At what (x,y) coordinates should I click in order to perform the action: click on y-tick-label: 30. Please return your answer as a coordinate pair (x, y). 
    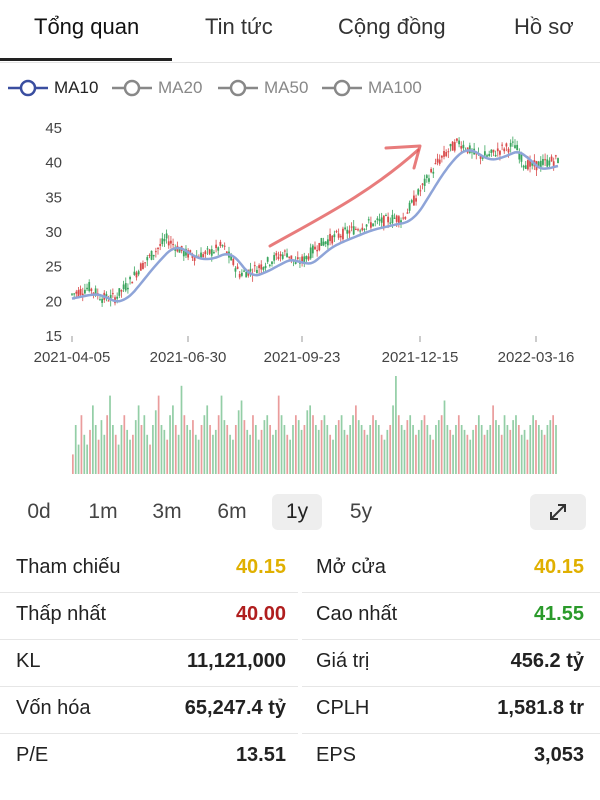
    Looking at the image, I should click on (53, 232).